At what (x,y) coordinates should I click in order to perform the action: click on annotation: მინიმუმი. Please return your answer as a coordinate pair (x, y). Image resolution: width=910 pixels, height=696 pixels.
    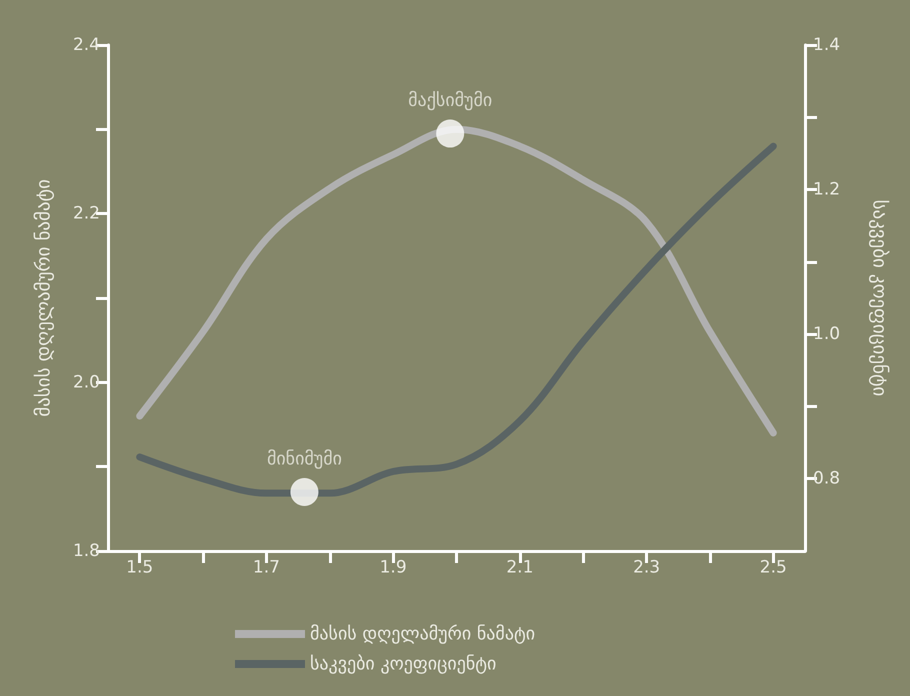
    Looking at the image, I should click on (304, 459).